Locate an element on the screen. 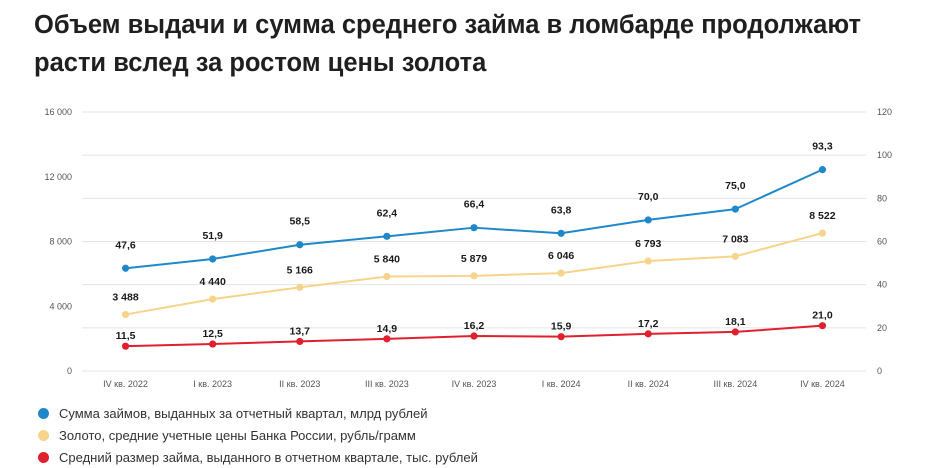 This screenshot has width=927, height=468. data-label: 51,9 is located at coordinates (212, 236).